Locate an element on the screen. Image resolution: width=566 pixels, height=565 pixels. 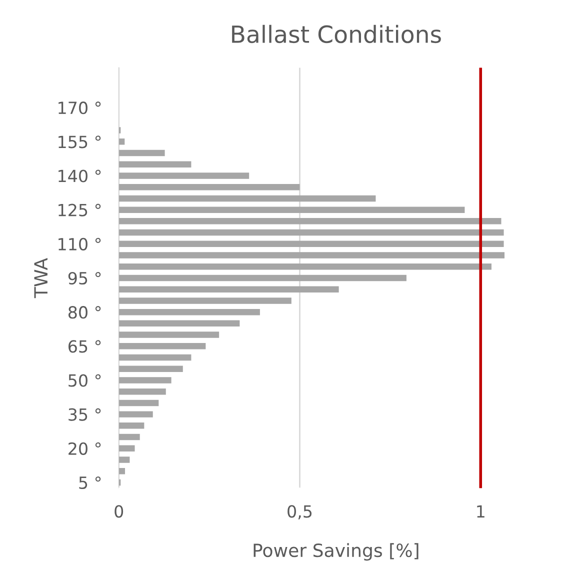
y-tick-label: 50 ° is located at coordinates (84, 380).